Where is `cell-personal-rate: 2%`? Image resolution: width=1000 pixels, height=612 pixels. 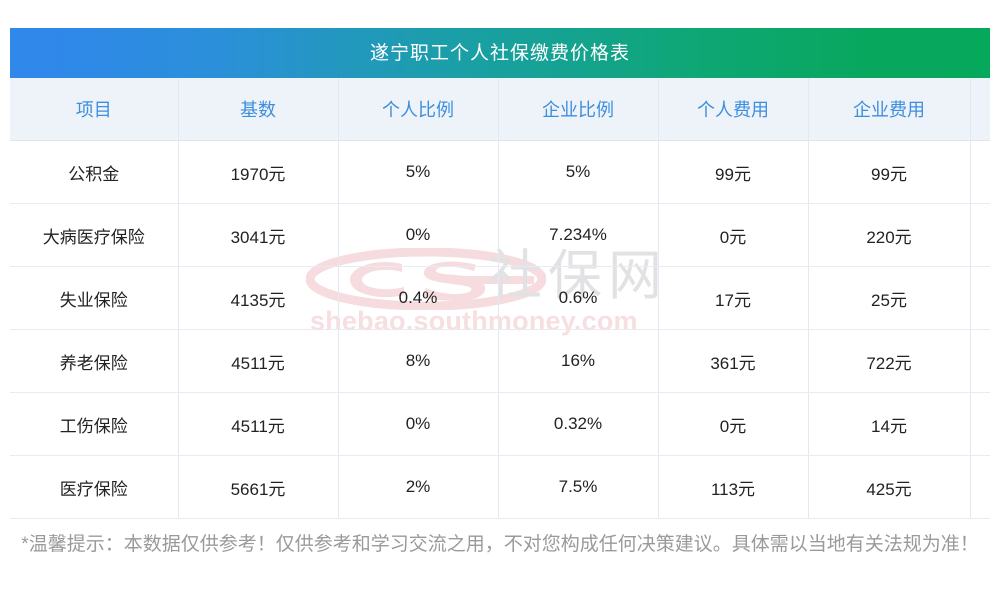 cell-personal-rate: 2% is located at coordinates (418, 487).